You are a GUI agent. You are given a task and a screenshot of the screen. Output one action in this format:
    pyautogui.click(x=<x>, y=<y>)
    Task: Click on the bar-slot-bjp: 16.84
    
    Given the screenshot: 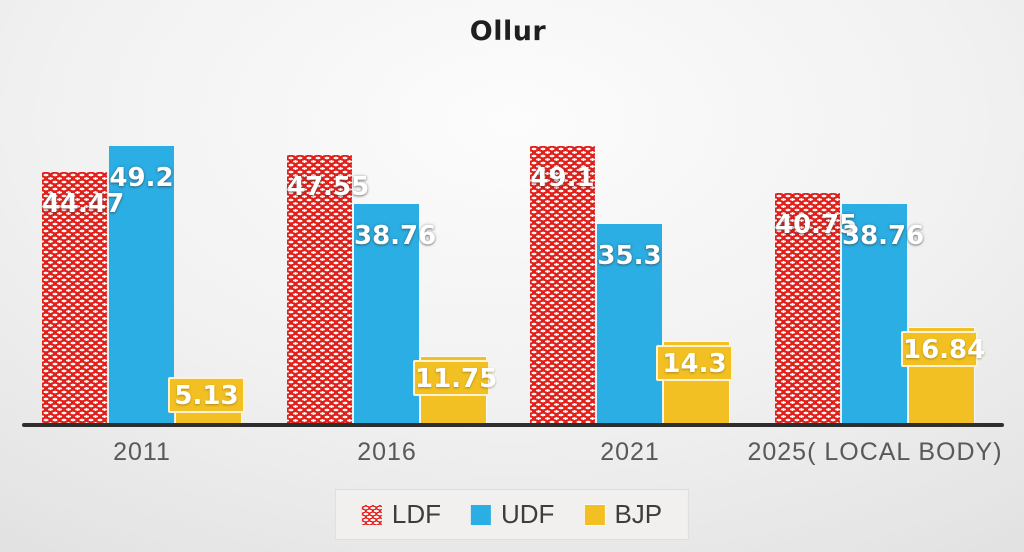 What is the action you would take?
    pyautogui.click(x=943, y=375)
    